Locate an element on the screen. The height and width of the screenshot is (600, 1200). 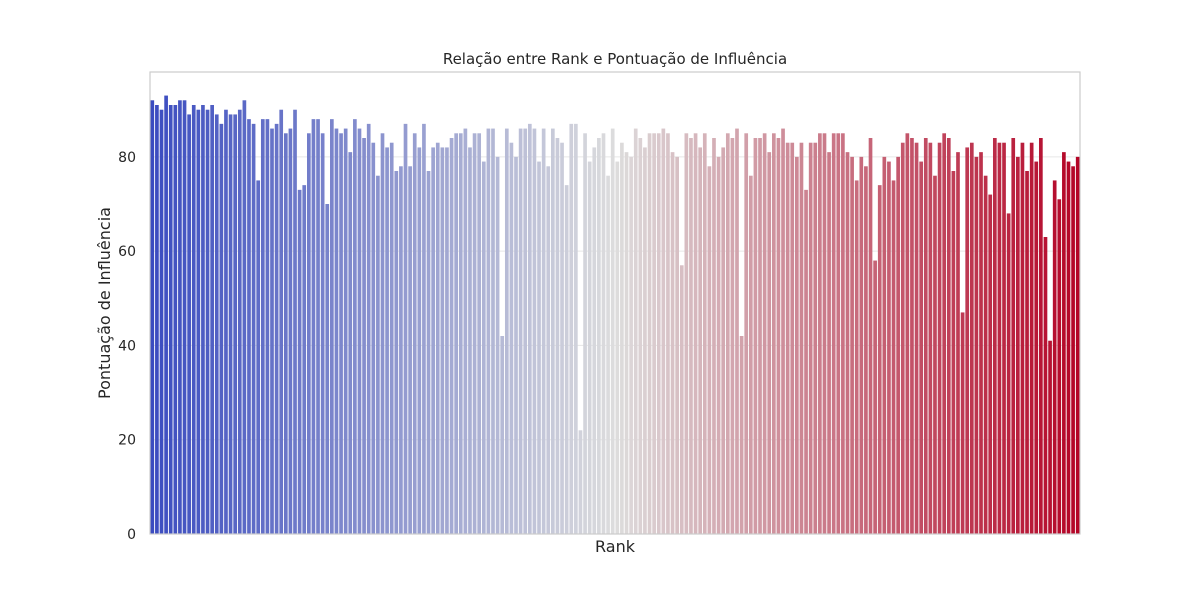
y-tick-label: 20 is located at coordinates (127, 441).